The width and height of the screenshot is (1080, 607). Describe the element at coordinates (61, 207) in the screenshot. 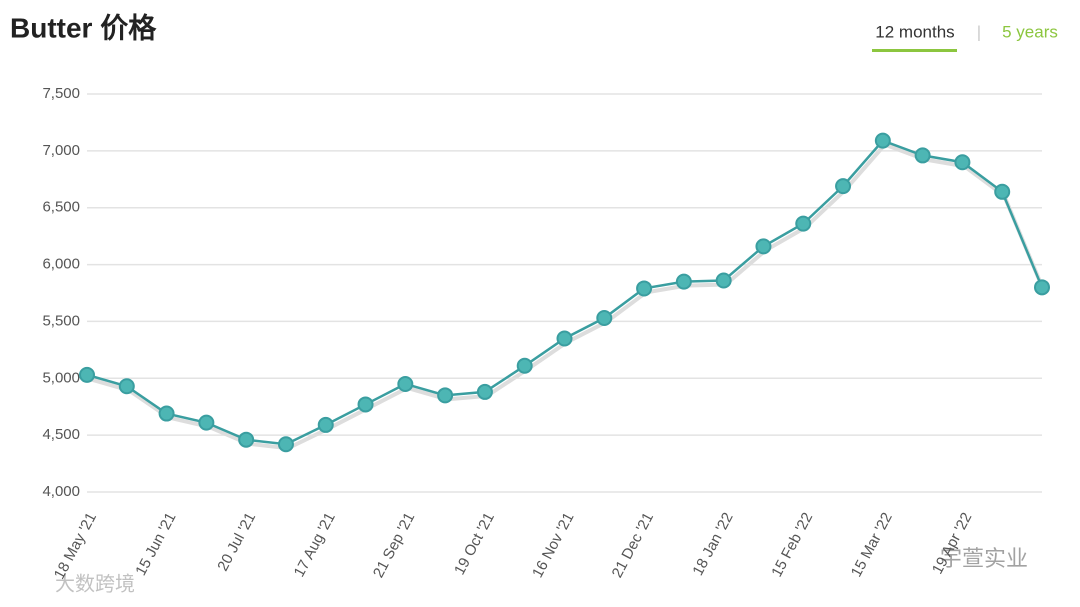

I see `y-tick-label: 6,500` at that location.